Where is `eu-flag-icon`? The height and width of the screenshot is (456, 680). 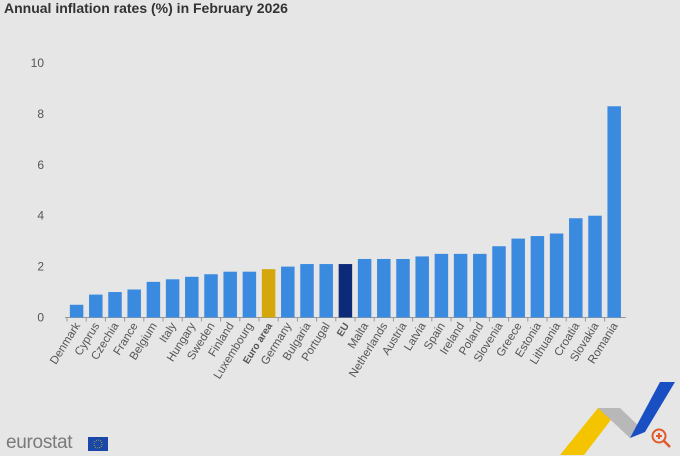 eu-flag-icon is located at coordinates (98, 444).